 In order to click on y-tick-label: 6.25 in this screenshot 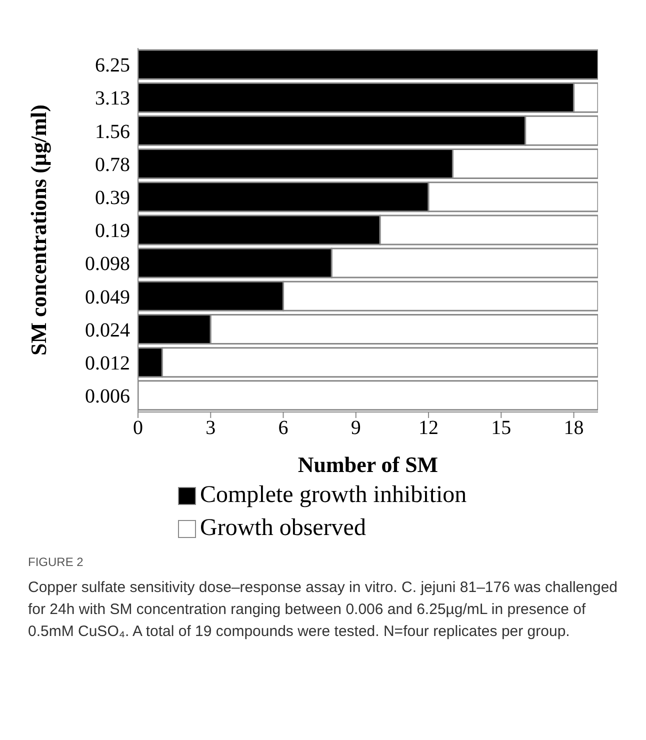, I will do `click(112, 65)`.